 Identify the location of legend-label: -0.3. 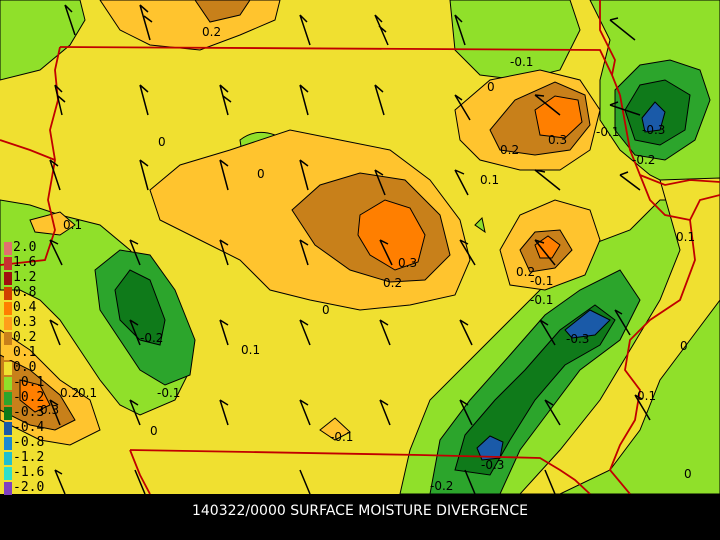
(29, 412).